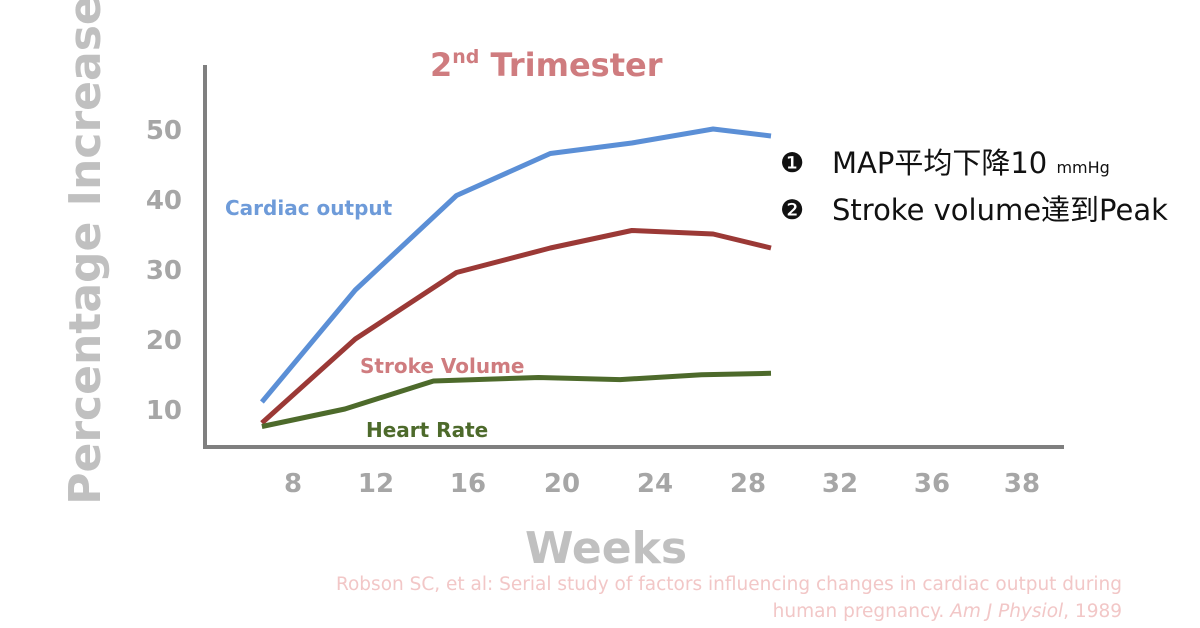 This screenshot has width=1200, height=628. I want to click on x-tick-label: 38, so click(1022, 484).